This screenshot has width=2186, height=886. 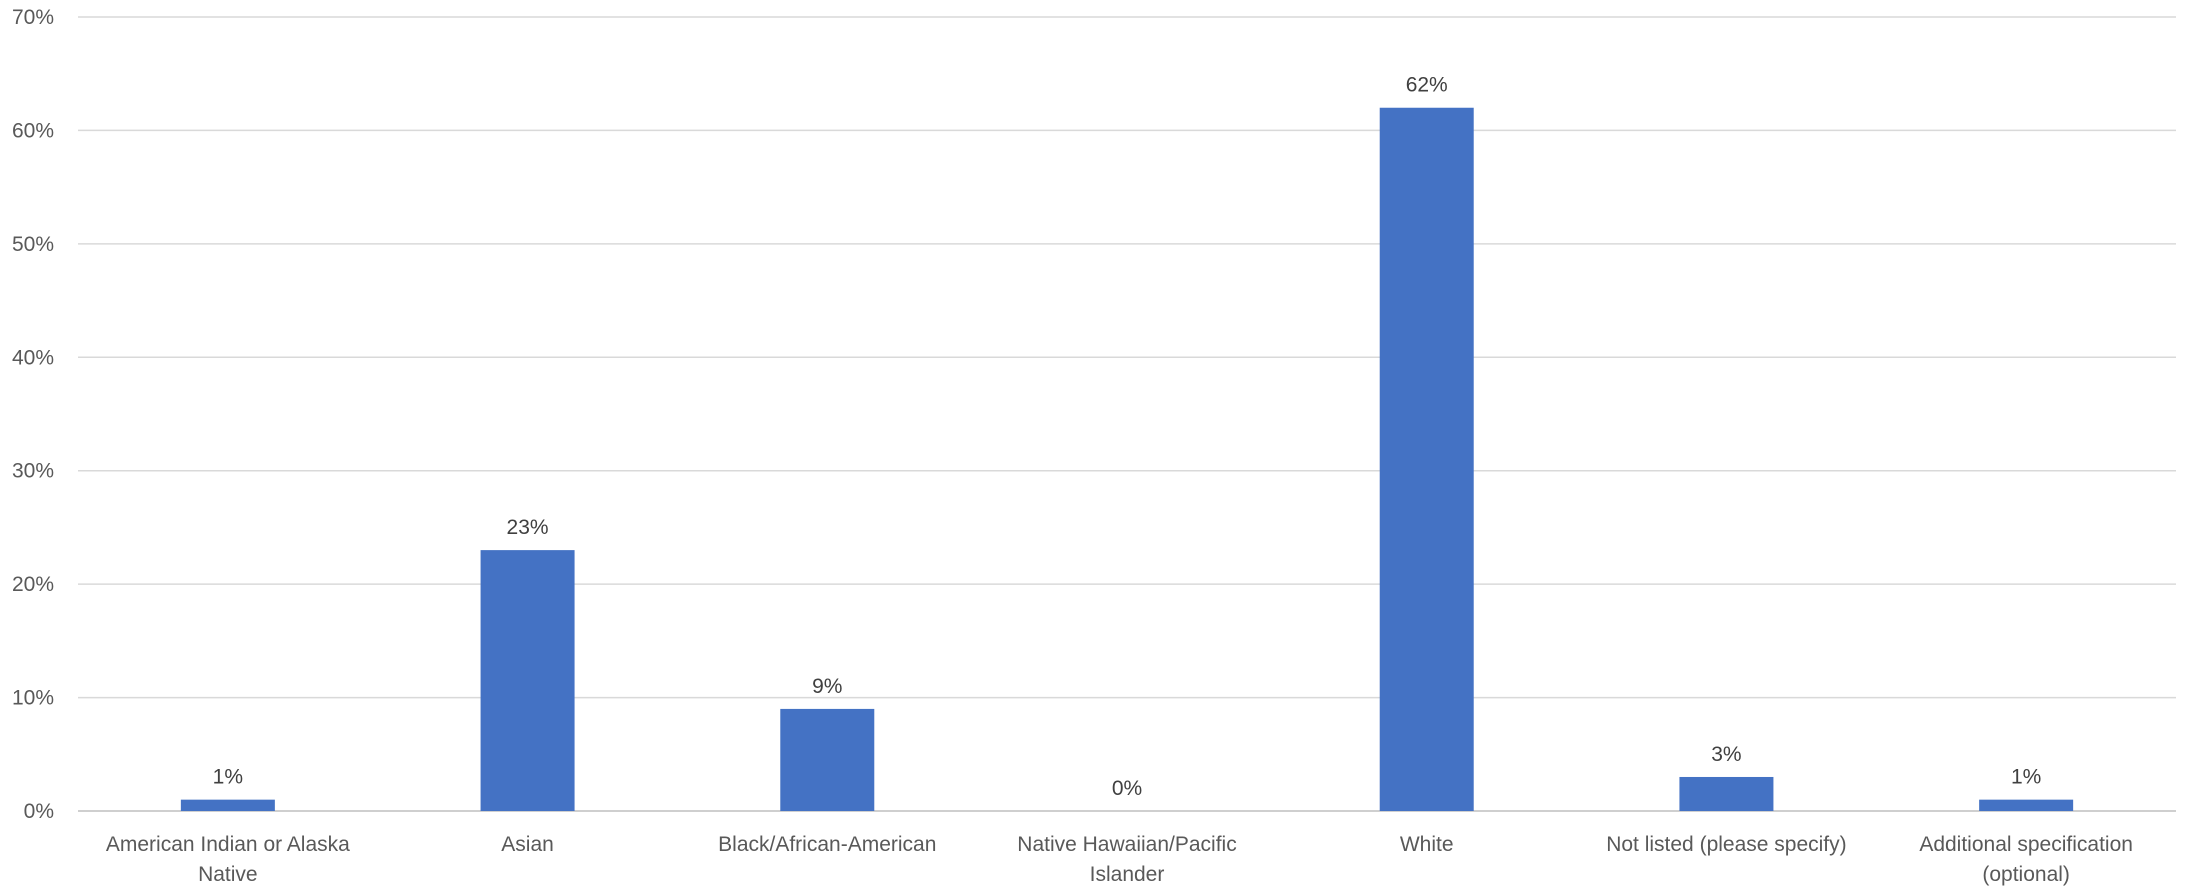 I want to click on y-tick-label: 70%, so click(x=33, y=17).